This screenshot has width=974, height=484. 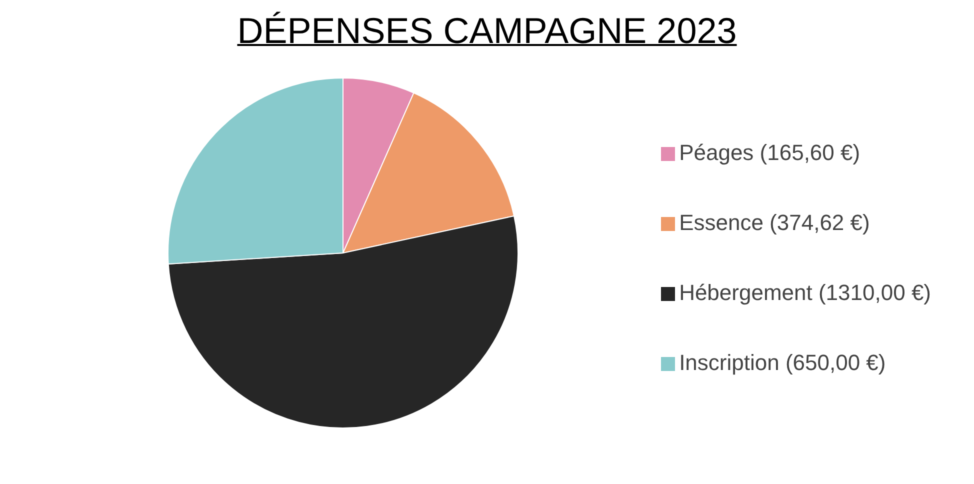 I want to click on legend-label: Essence (374,62 €), so click(x=774, y=222).